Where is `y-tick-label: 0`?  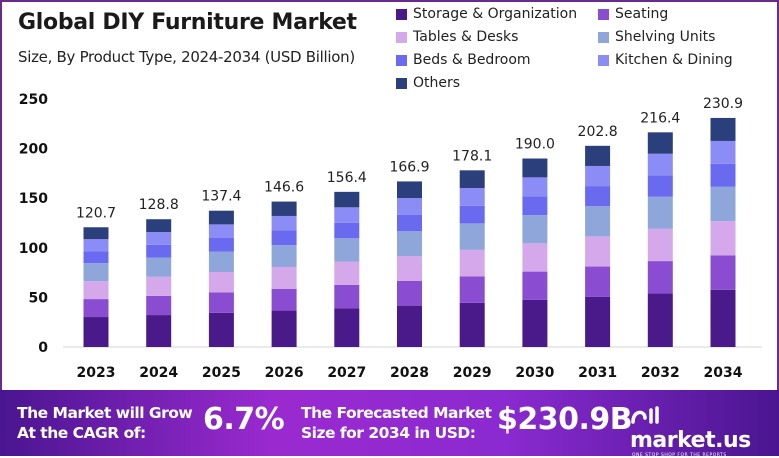
y-tick-label: 0 is located at coordinates (43, 348).